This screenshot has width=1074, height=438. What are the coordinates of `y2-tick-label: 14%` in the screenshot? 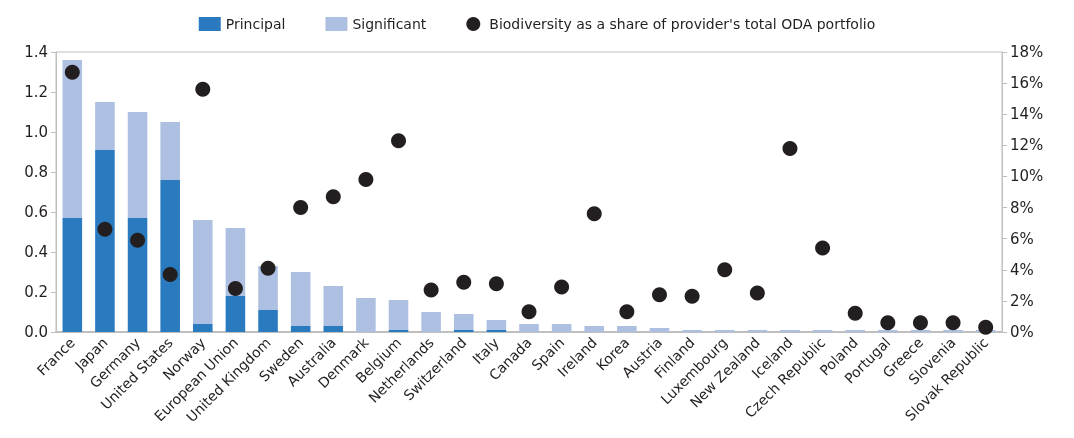 It's located at (1027, 114).